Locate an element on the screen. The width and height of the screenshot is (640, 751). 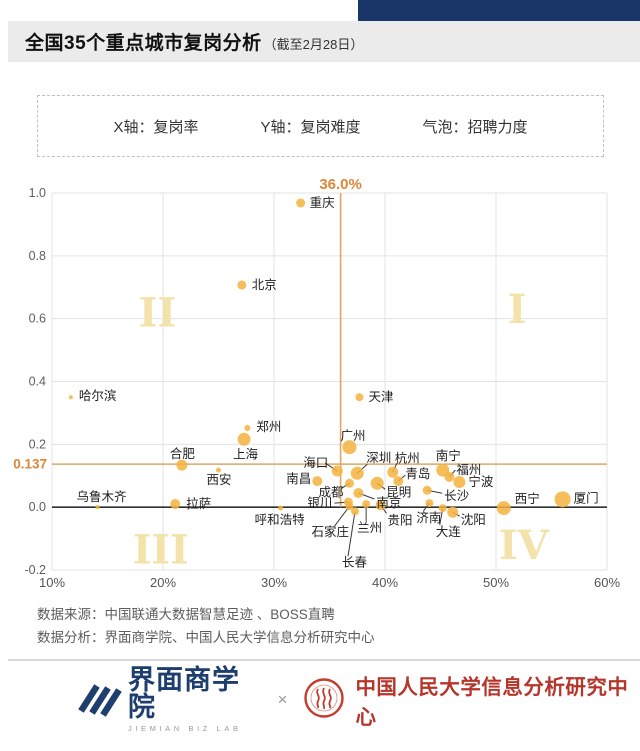
city-label: 拉萨 is located at coordinates (198, 503).